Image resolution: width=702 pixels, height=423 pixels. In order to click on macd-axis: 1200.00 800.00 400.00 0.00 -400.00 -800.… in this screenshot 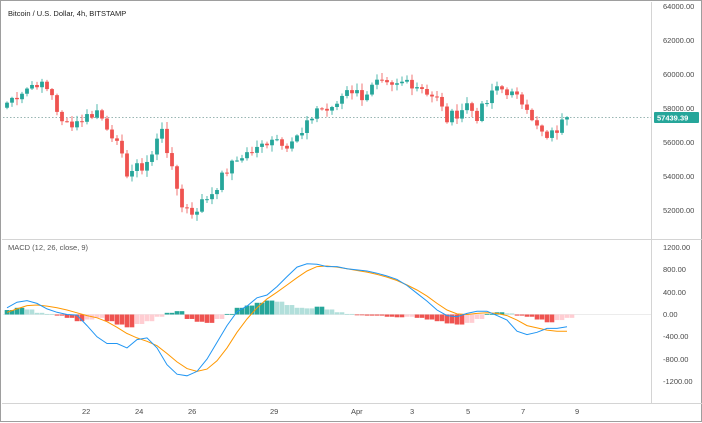, I will do `click(678, 314)`.